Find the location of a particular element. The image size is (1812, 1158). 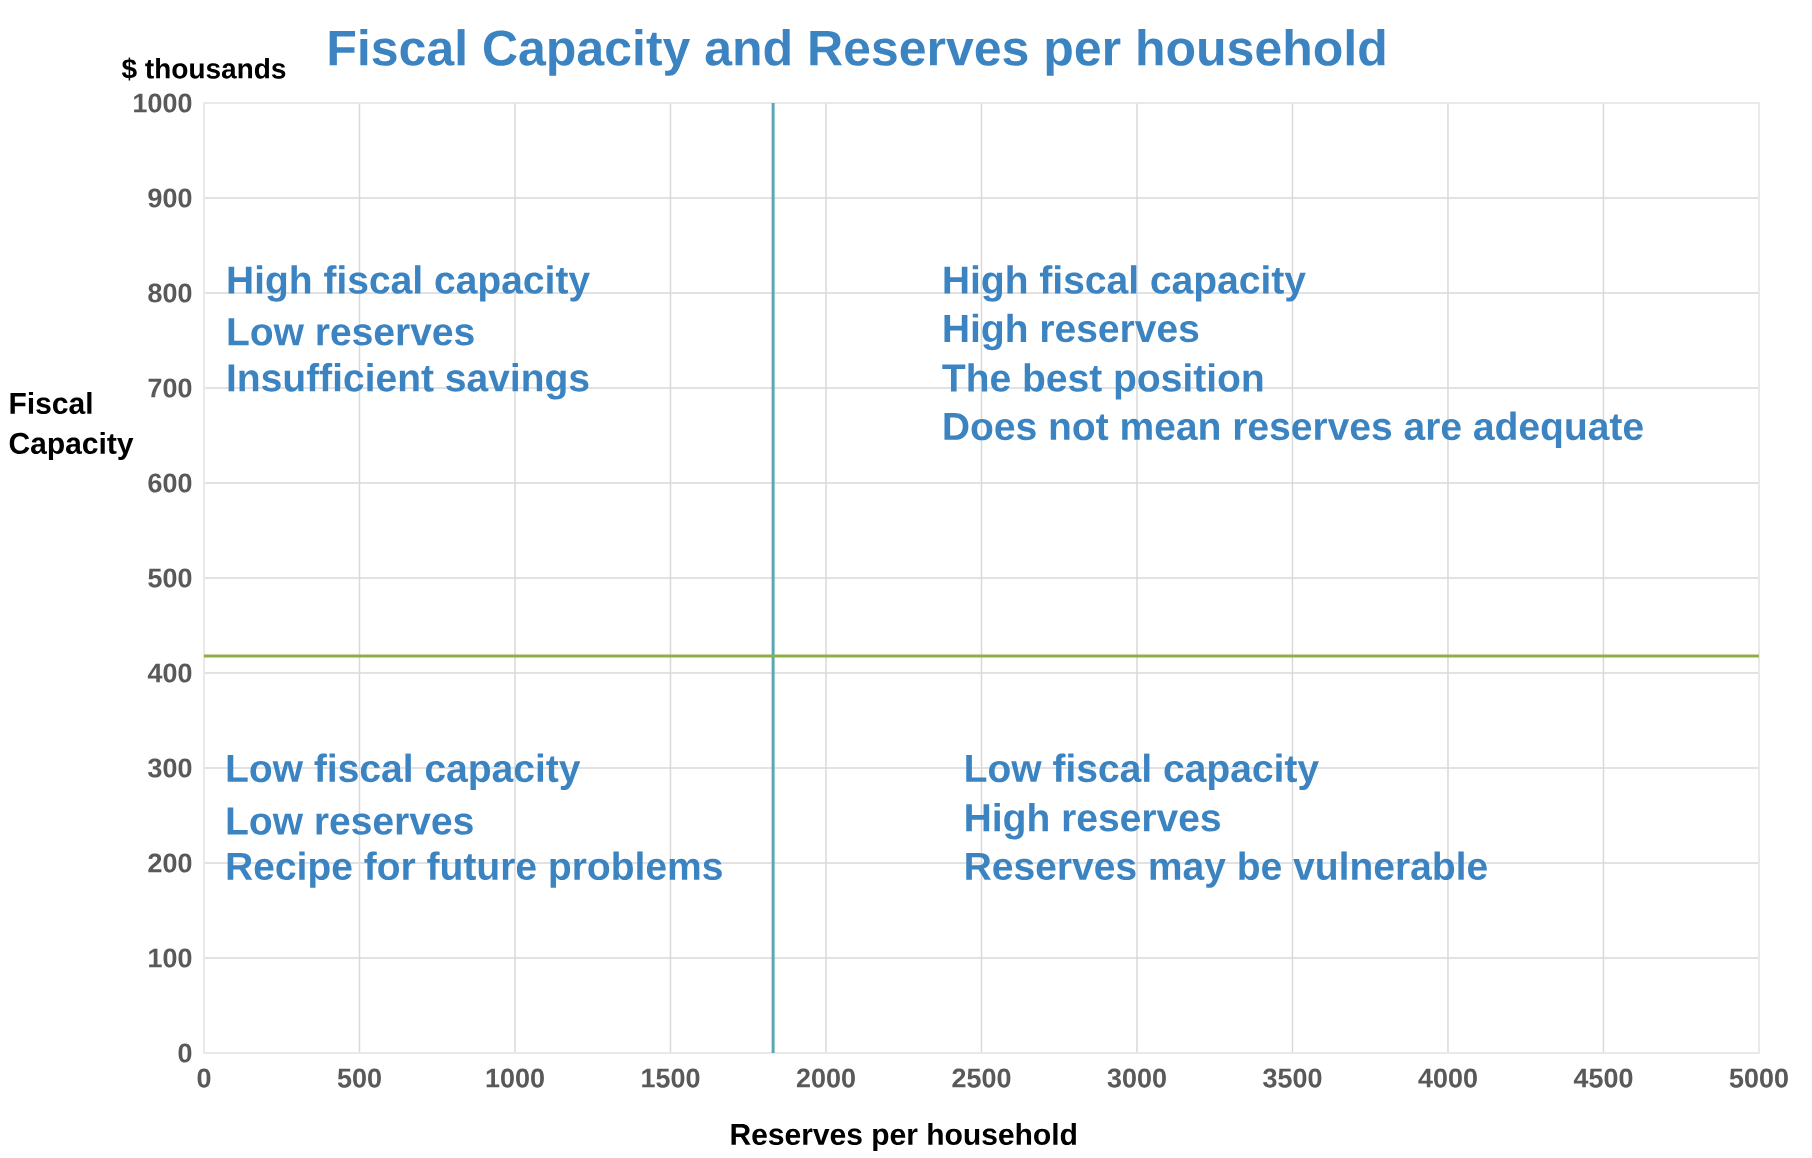

y-tick-label: 600 is located at coordinates (170, 483).